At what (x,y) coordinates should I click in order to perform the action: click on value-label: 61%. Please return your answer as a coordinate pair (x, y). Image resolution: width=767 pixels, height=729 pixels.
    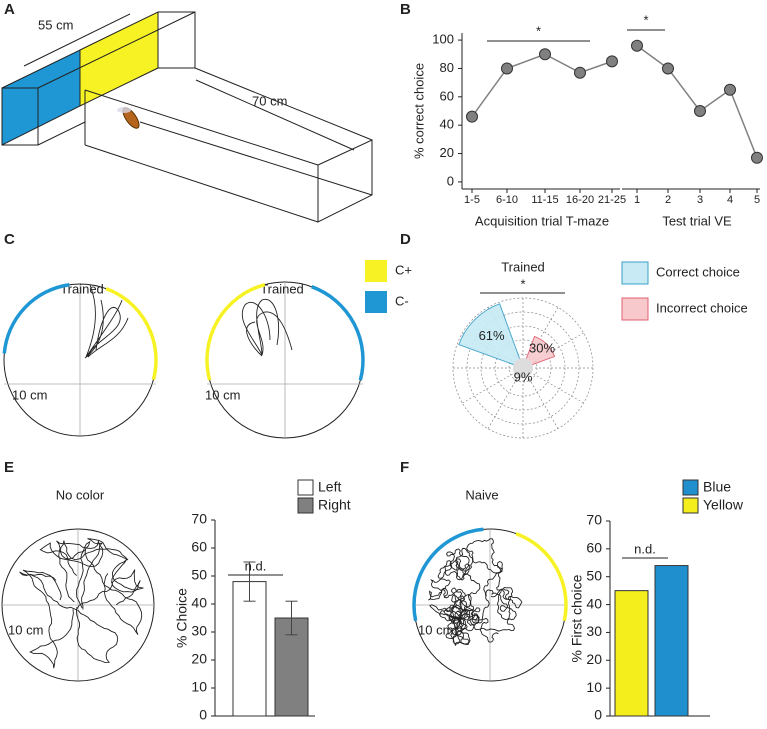
    Looking at the image, I should click on (492, 335).